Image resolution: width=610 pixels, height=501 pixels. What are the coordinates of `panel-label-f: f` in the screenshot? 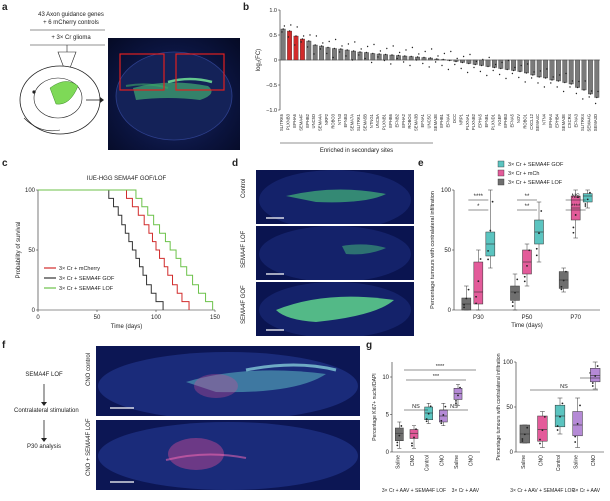 It's located at (4, 345).